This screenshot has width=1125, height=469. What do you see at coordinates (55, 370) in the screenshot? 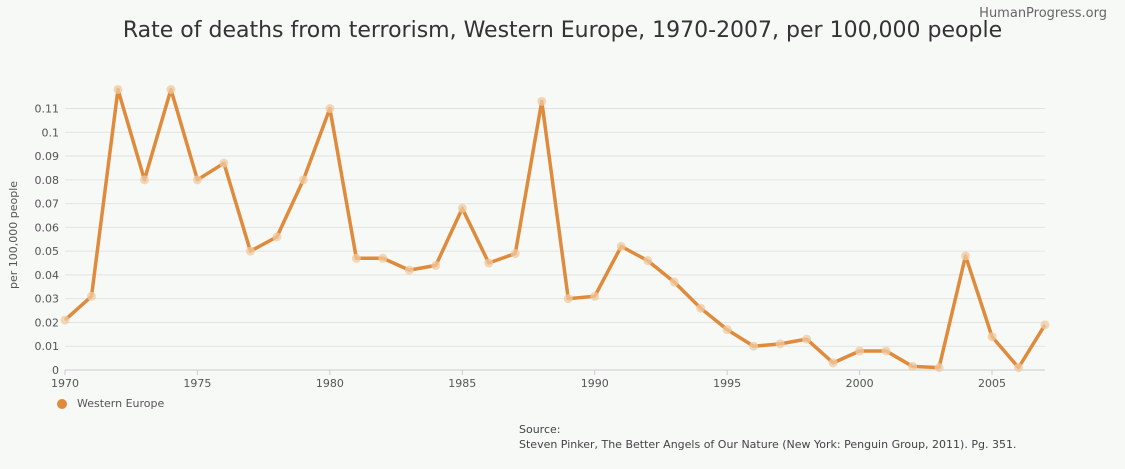
I see `y-tick-label: 0` at bounding box center [55, 370].